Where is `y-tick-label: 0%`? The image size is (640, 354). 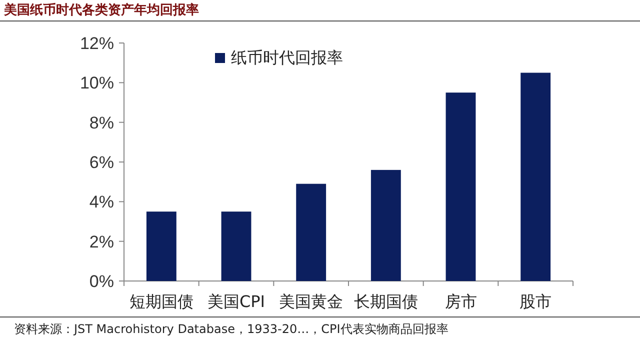
y-tick-label: 0% is located at coordinates (101, 281).